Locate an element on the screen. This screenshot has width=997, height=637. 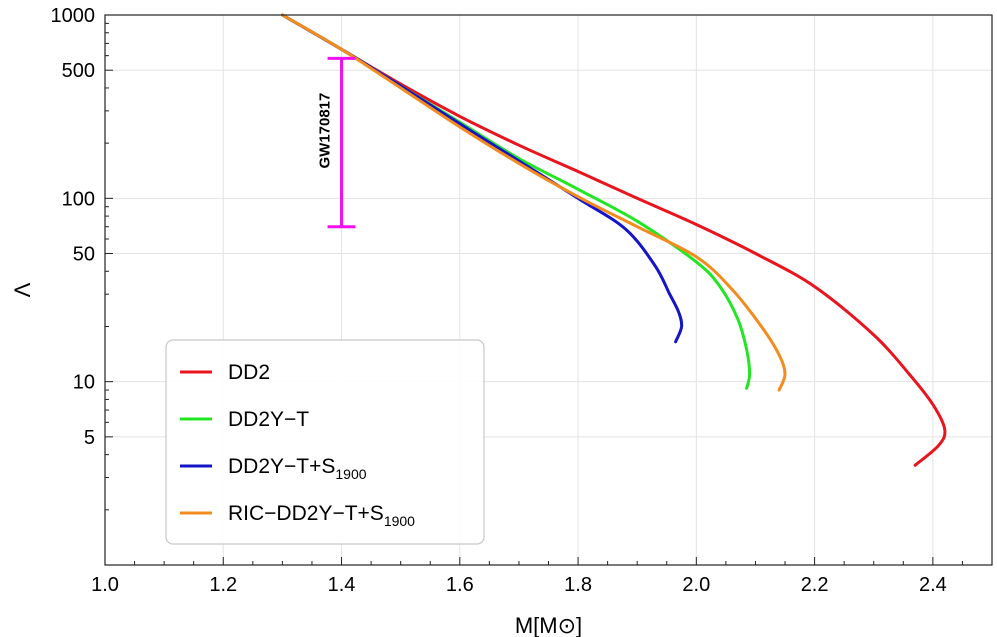
y-tick-label: 1000 is located at coordinates (73, 16).